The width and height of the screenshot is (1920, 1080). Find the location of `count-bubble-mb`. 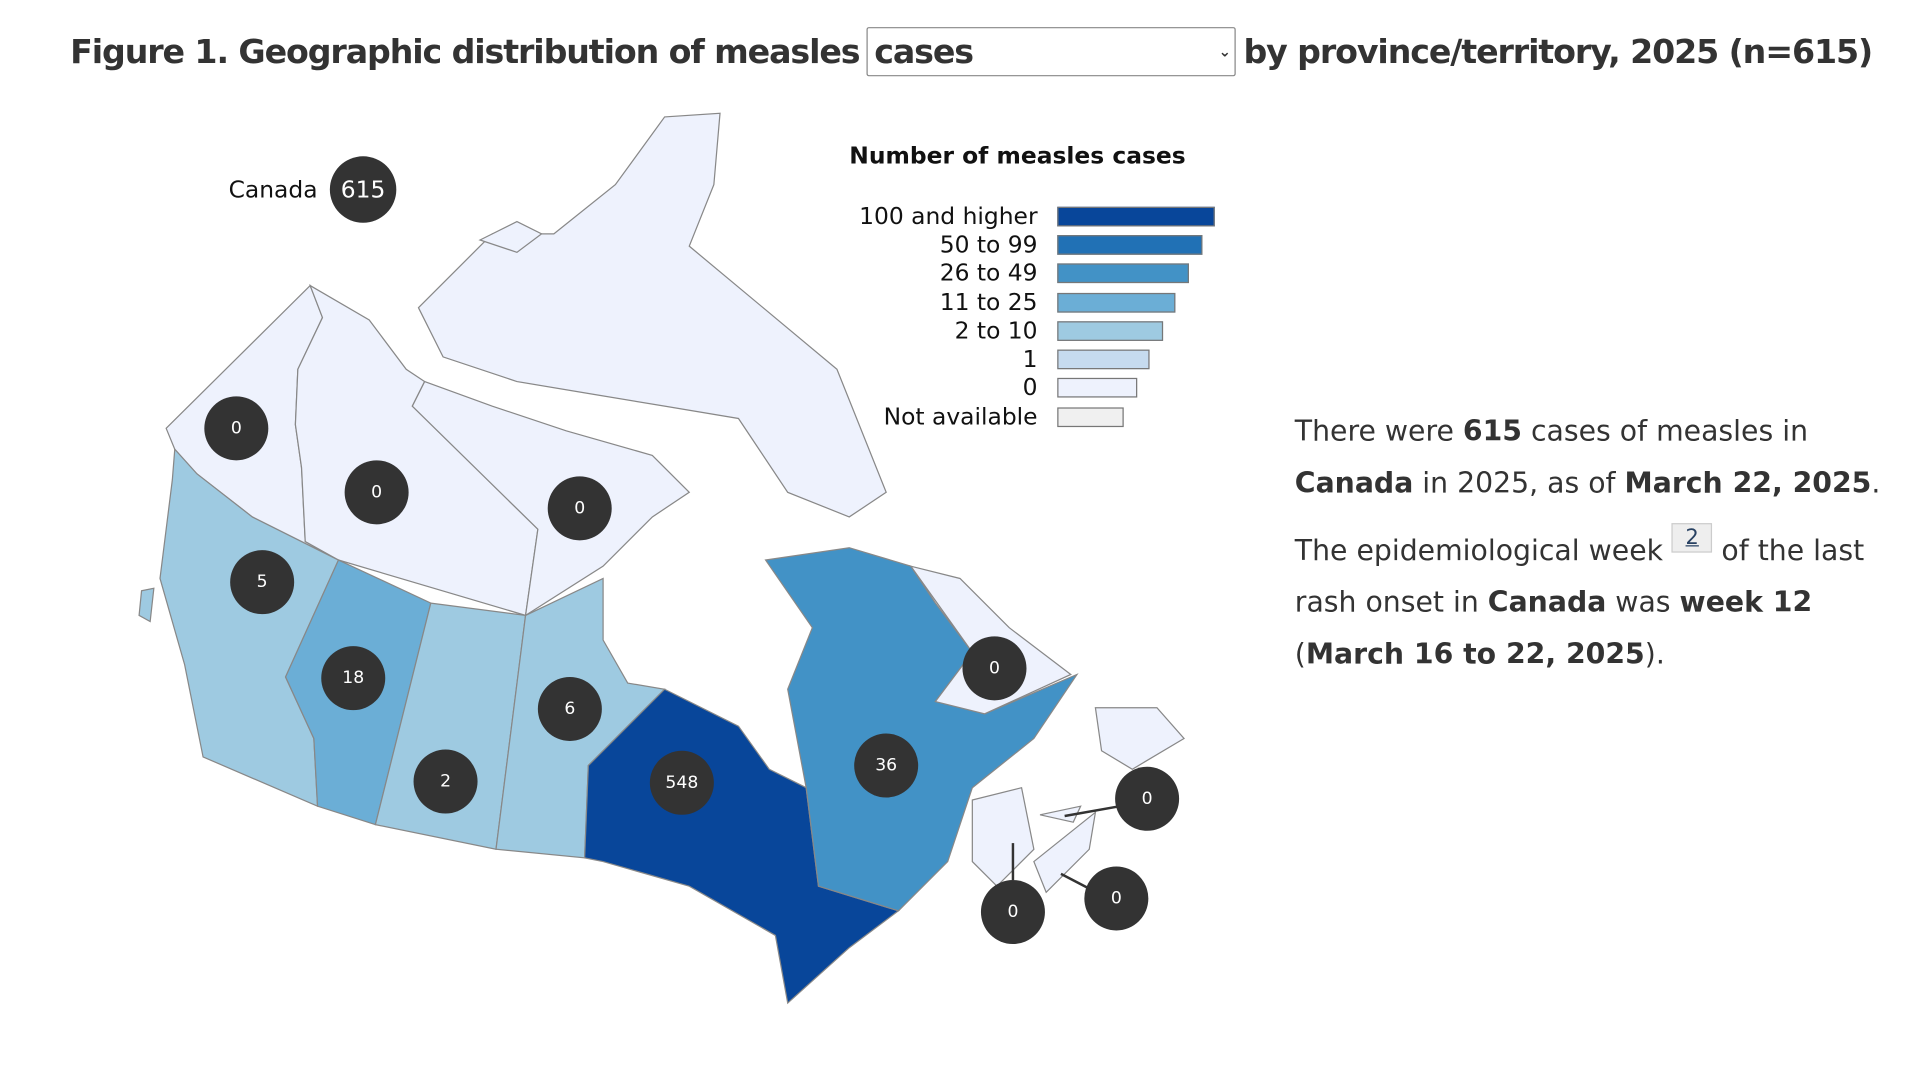

count-bubble-mb is located at coordinates (569, 708).